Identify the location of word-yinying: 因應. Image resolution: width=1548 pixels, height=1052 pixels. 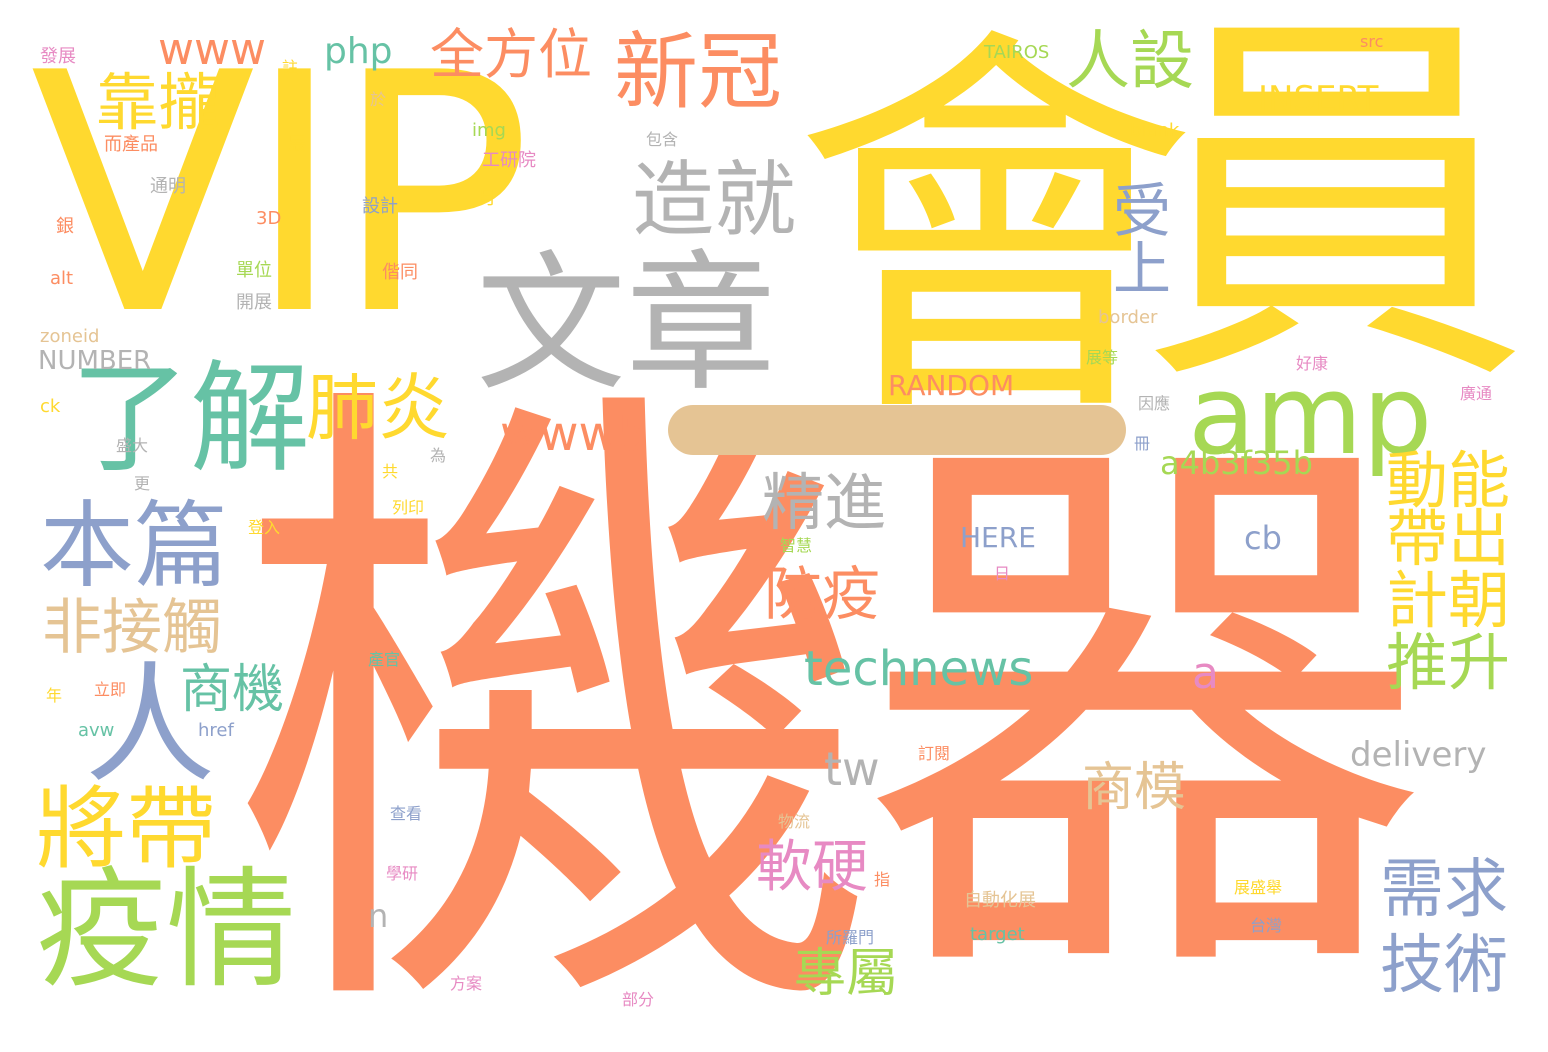
(1154, 403).